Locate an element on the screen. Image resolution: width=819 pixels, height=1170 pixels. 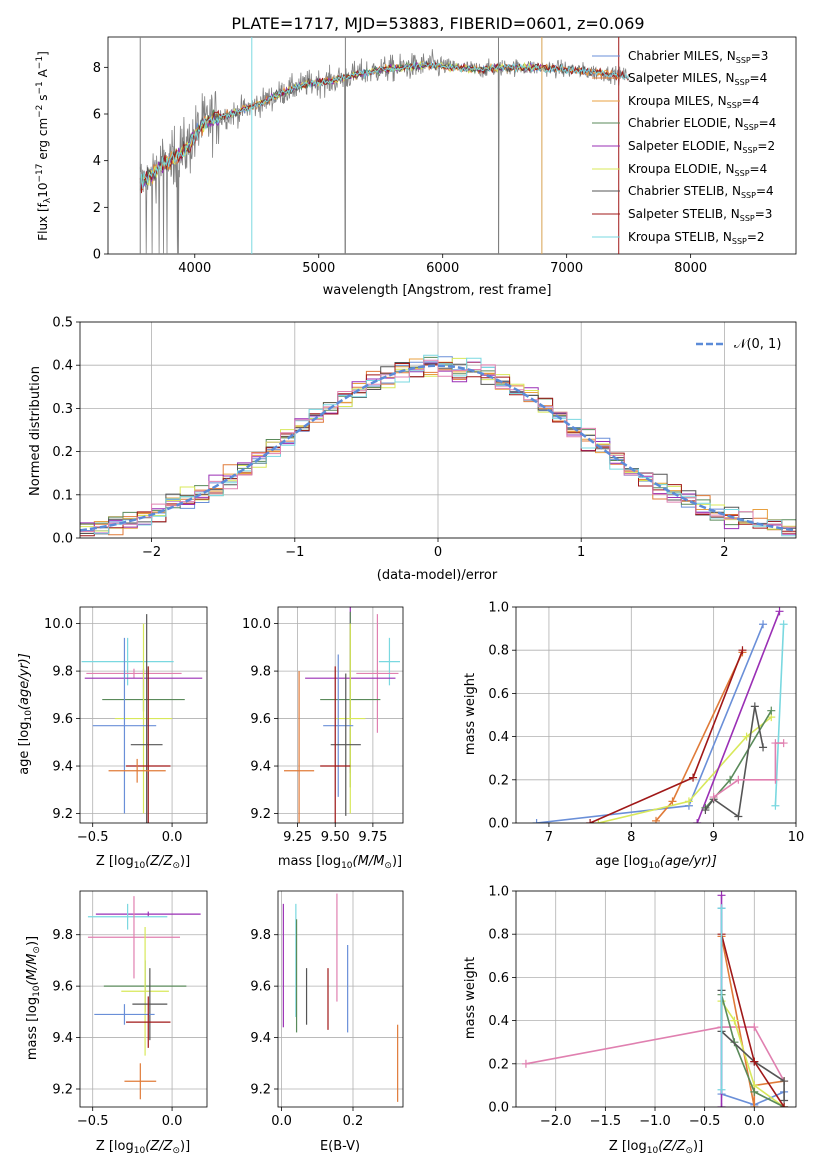
y-tick-label: 10.0 is located at coordinates (58, 624).